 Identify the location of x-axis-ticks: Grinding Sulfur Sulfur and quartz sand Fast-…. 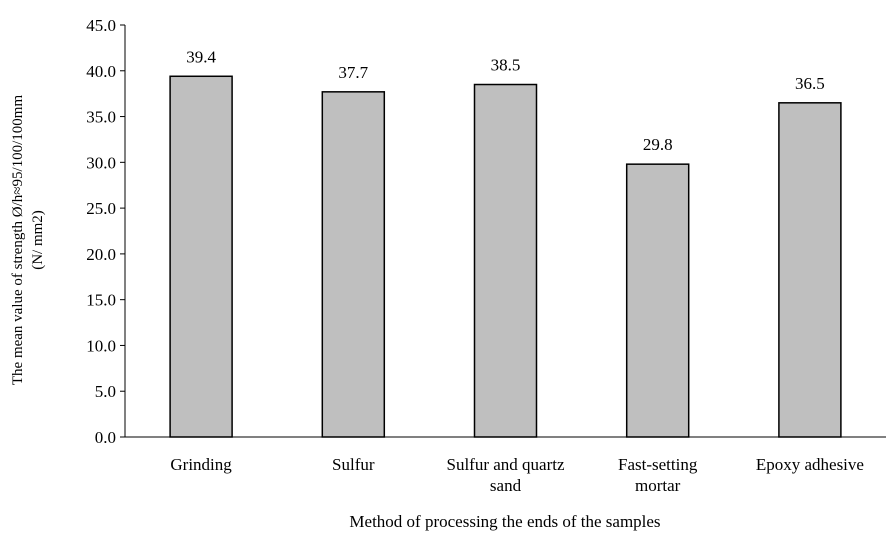
(517, 475).